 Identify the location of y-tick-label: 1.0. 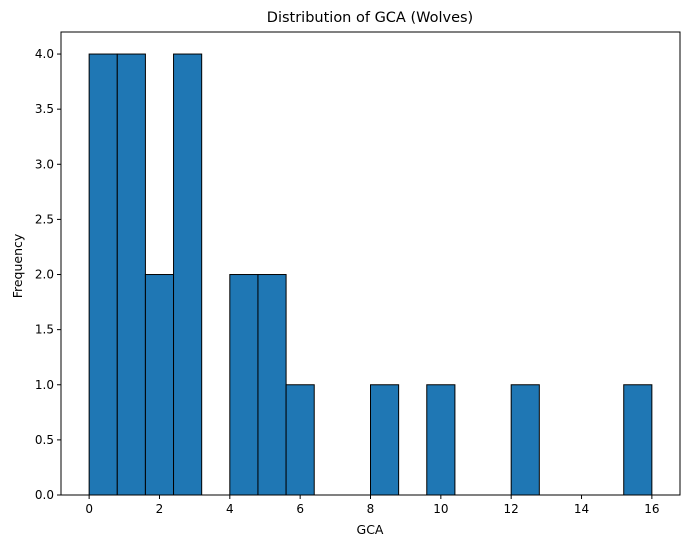
(44, 385).